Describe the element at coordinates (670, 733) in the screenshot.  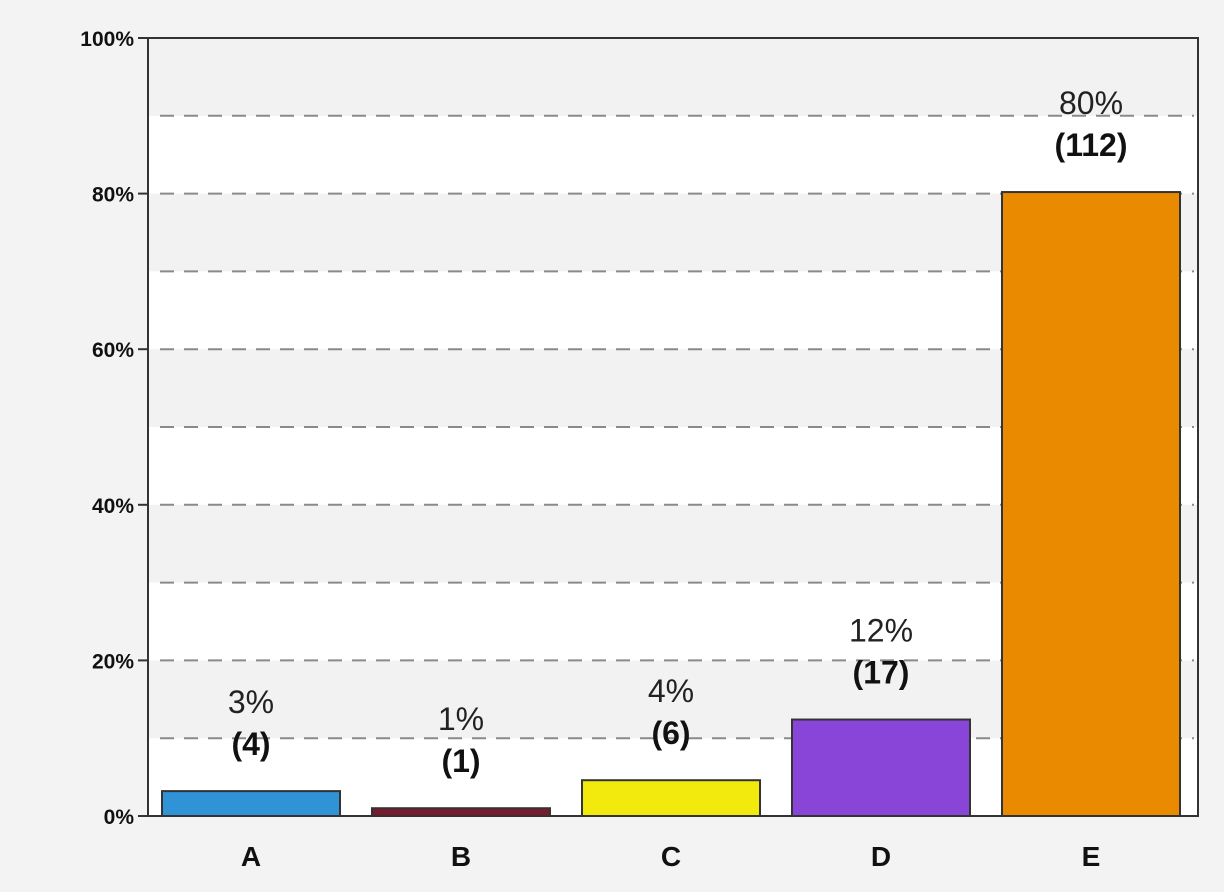
I see `count-label: (6)` at that location.